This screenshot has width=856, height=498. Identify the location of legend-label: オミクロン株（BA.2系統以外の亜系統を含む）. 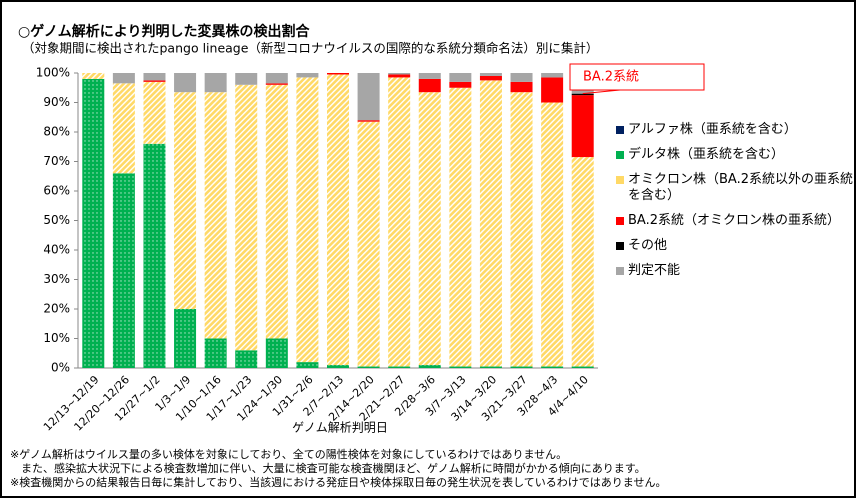
(740, 187).